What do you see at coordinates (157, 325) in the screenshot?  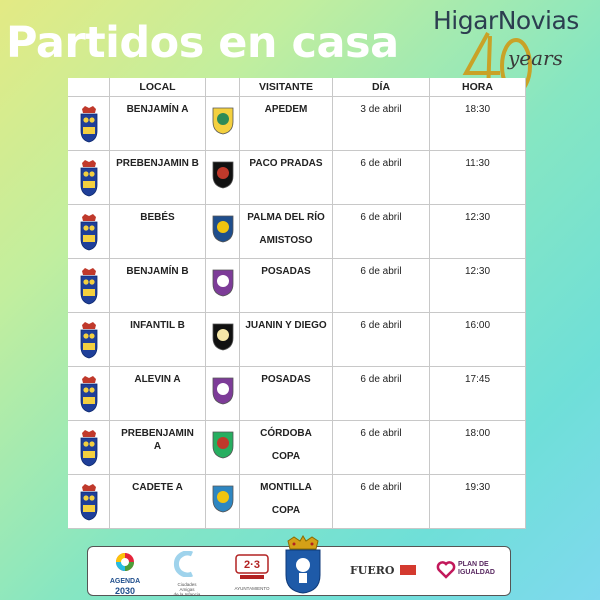 I see `home-team-name: INFANTIL B` at bounding box center [157, 325].